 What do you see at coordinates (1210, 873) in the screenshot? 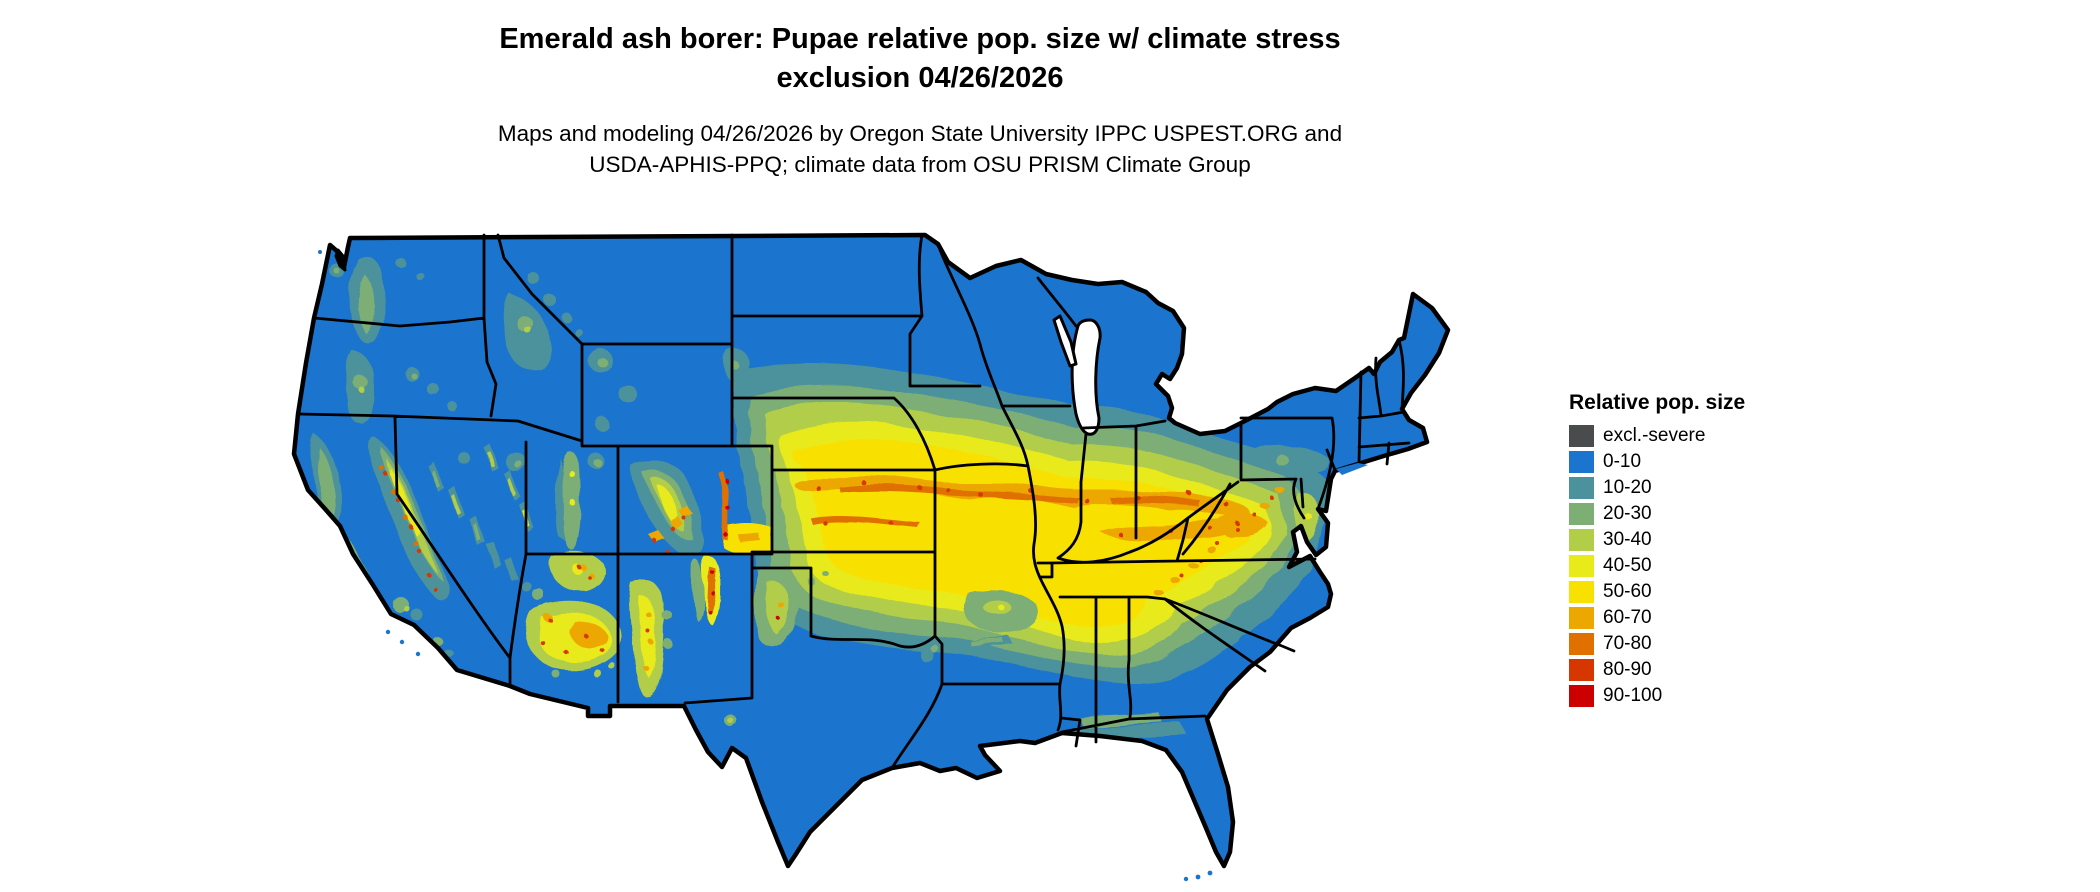
I see `florida-keys` at bounding box center [1210, 873].